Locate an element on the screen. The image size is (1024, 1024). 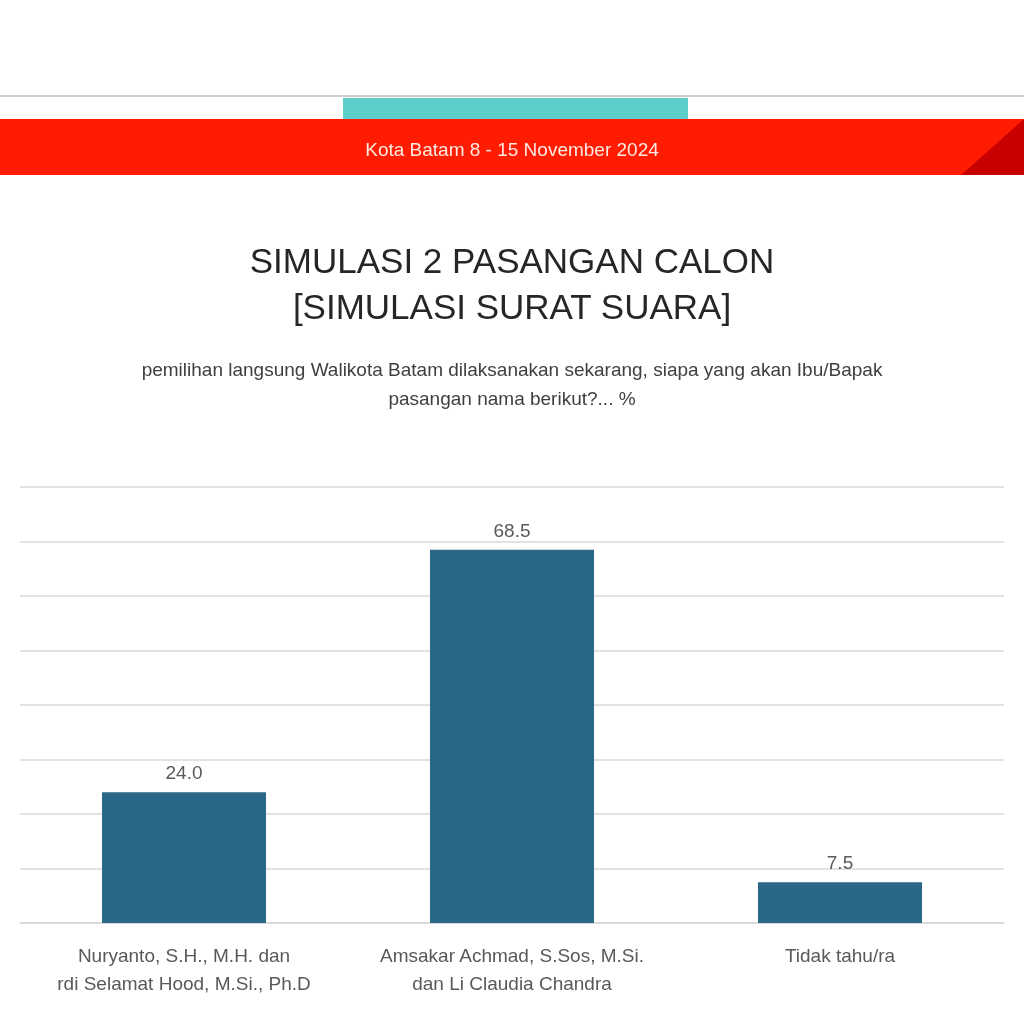
x-tick-label: Tidak tahu/ra is located at coordinates (840, 955).